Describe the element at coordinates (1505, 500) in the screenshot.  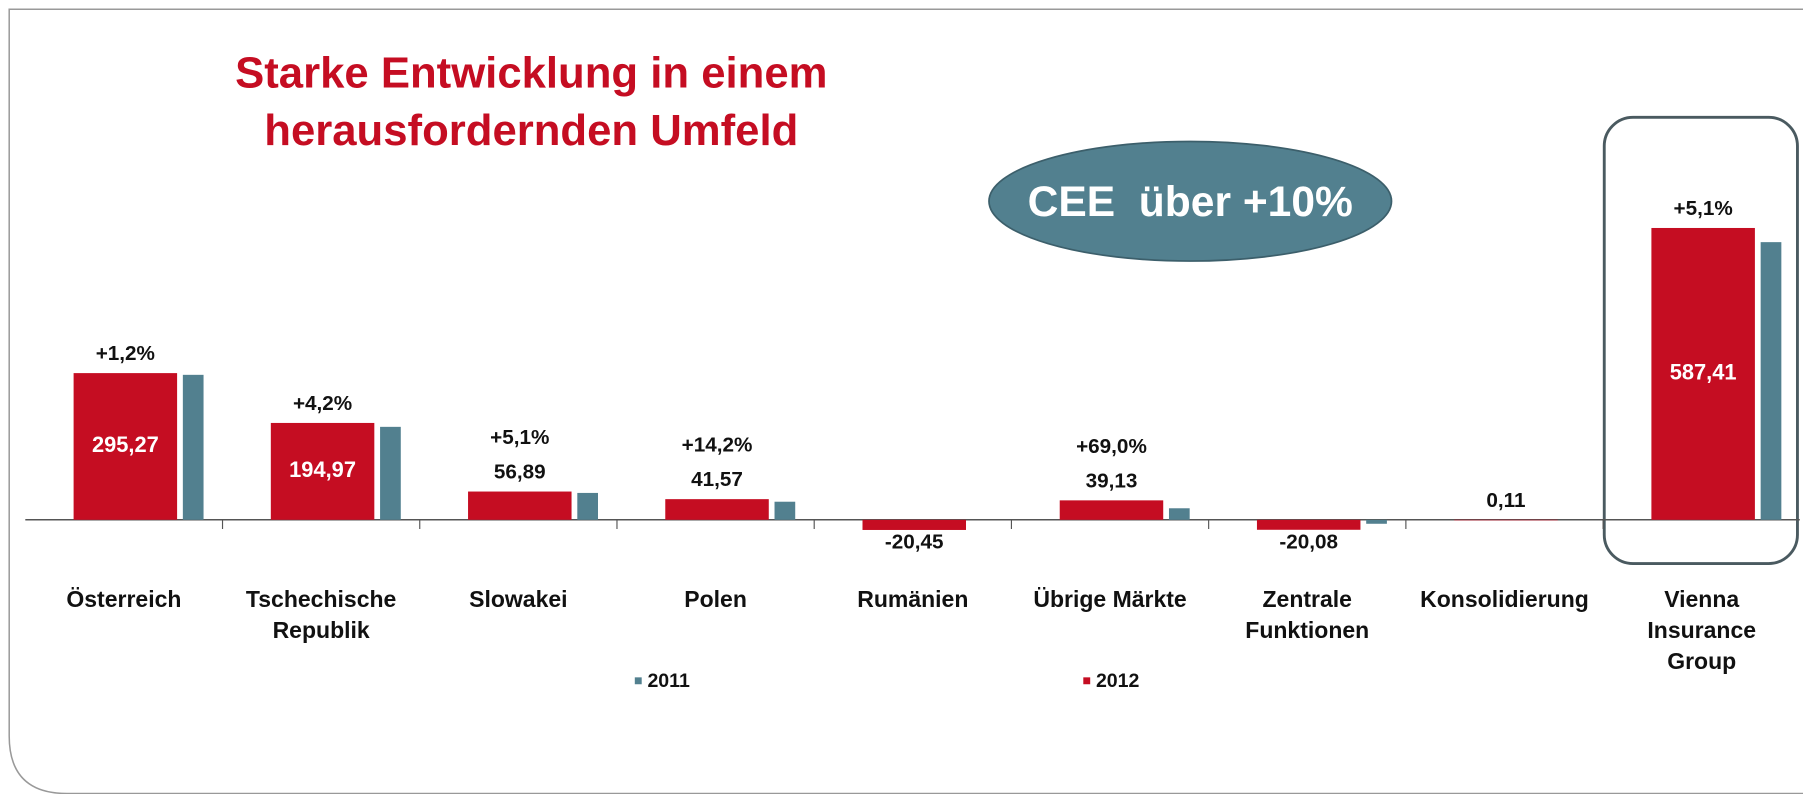
I see `value-label: 0,11` at that location.